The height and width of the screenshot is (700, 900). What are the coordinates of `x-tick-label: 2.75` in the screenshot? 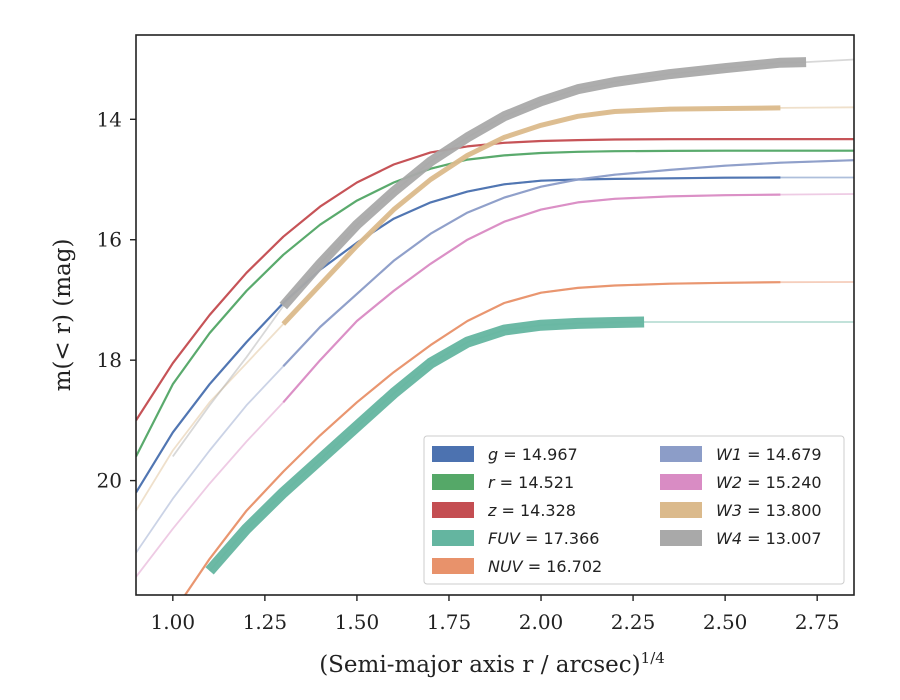 It's located at (817, 622).